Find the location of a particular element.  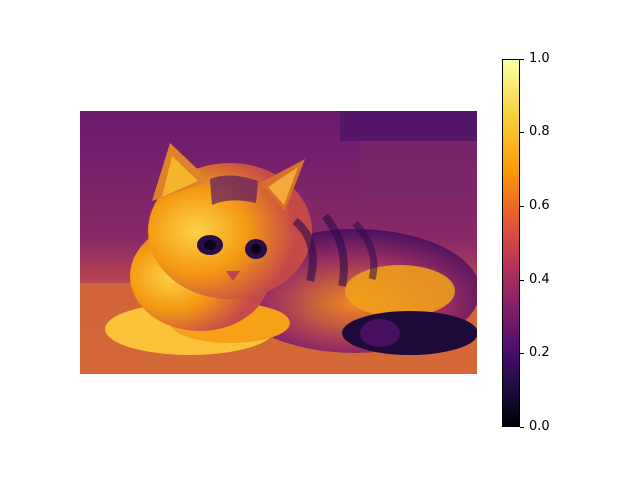

colorbar-tick-label: 0.0 is located at coordinates (539, 426).